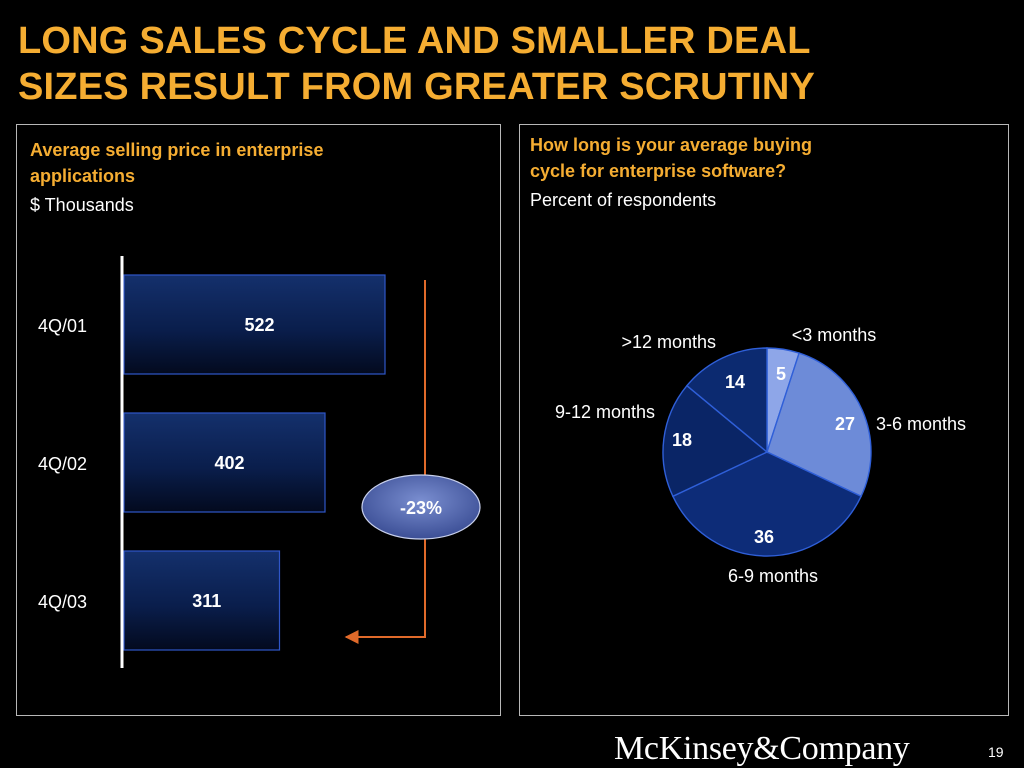 The width and height of the screenshot is (1024, 768). I want to click on slide-title-line-2: SIZES RESULT FROM GREATER SCRUTINY, so click(417, 87).